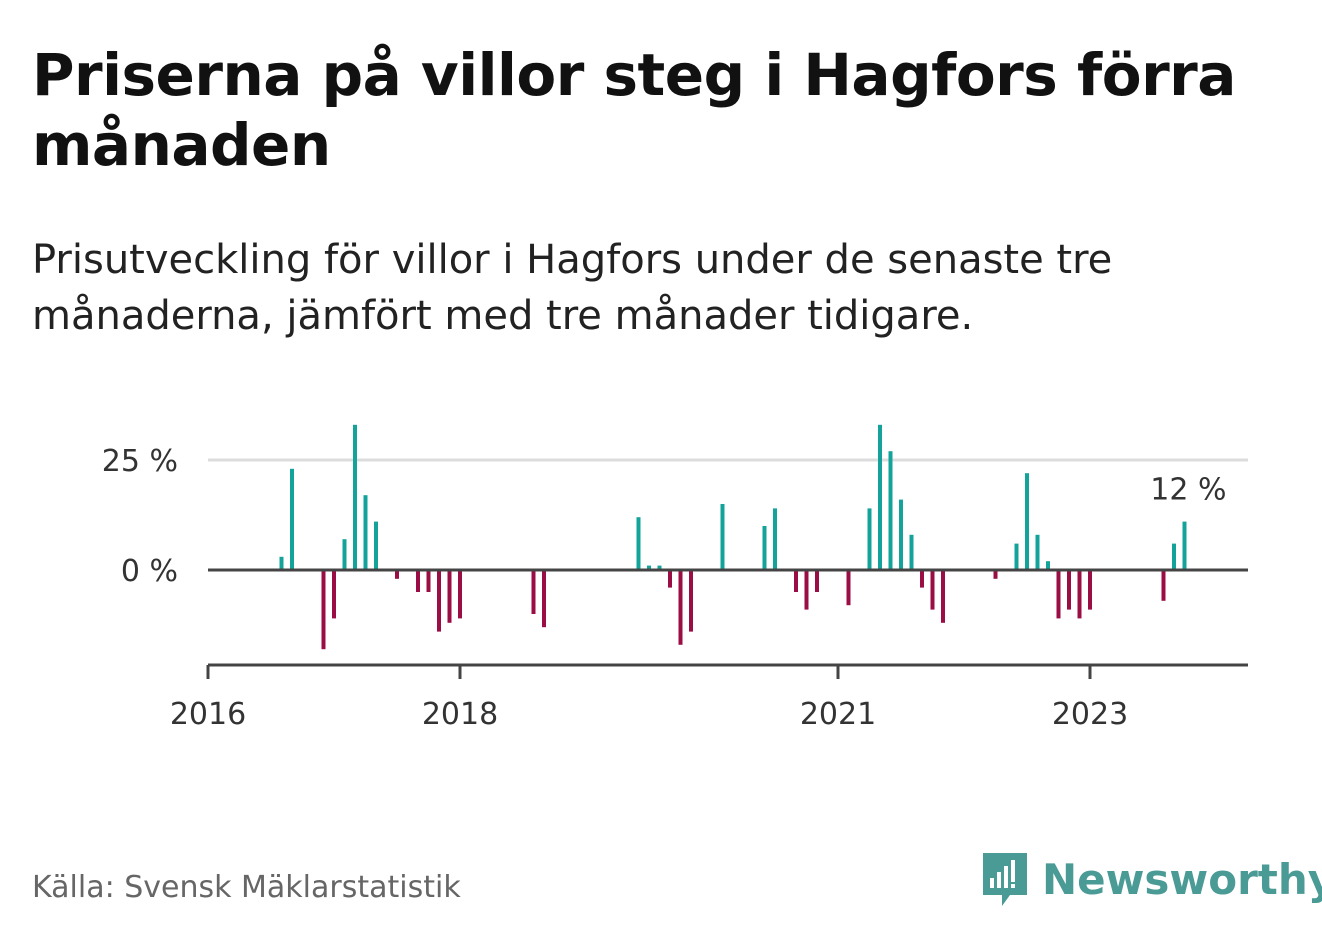 Image resolution: width=1322 pixels, height=939 pixels. Describe the element at coordinates (208, 714) in the screenshot. I see `x-tick-label: 2016` at that location.